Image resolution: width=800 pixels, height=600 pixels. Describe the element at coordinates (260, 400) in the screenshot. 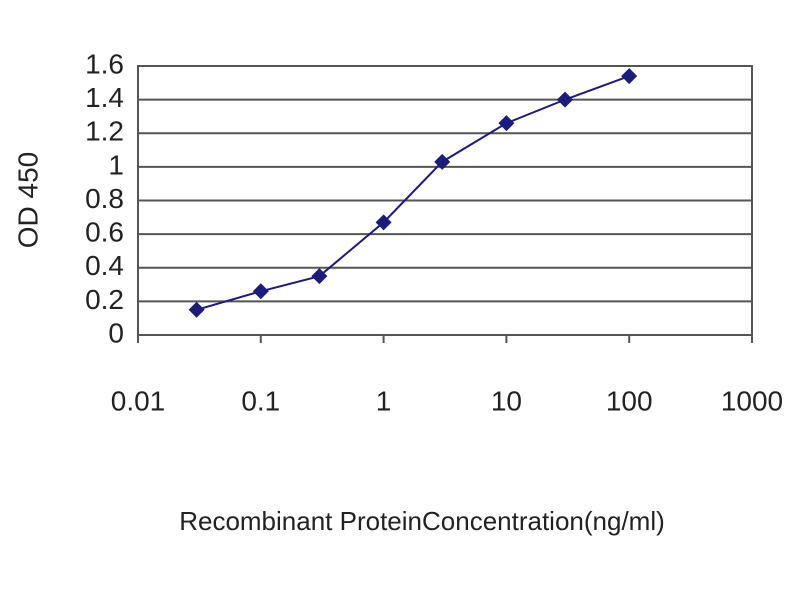

I see `x-tick-label: 0.1` at that location.